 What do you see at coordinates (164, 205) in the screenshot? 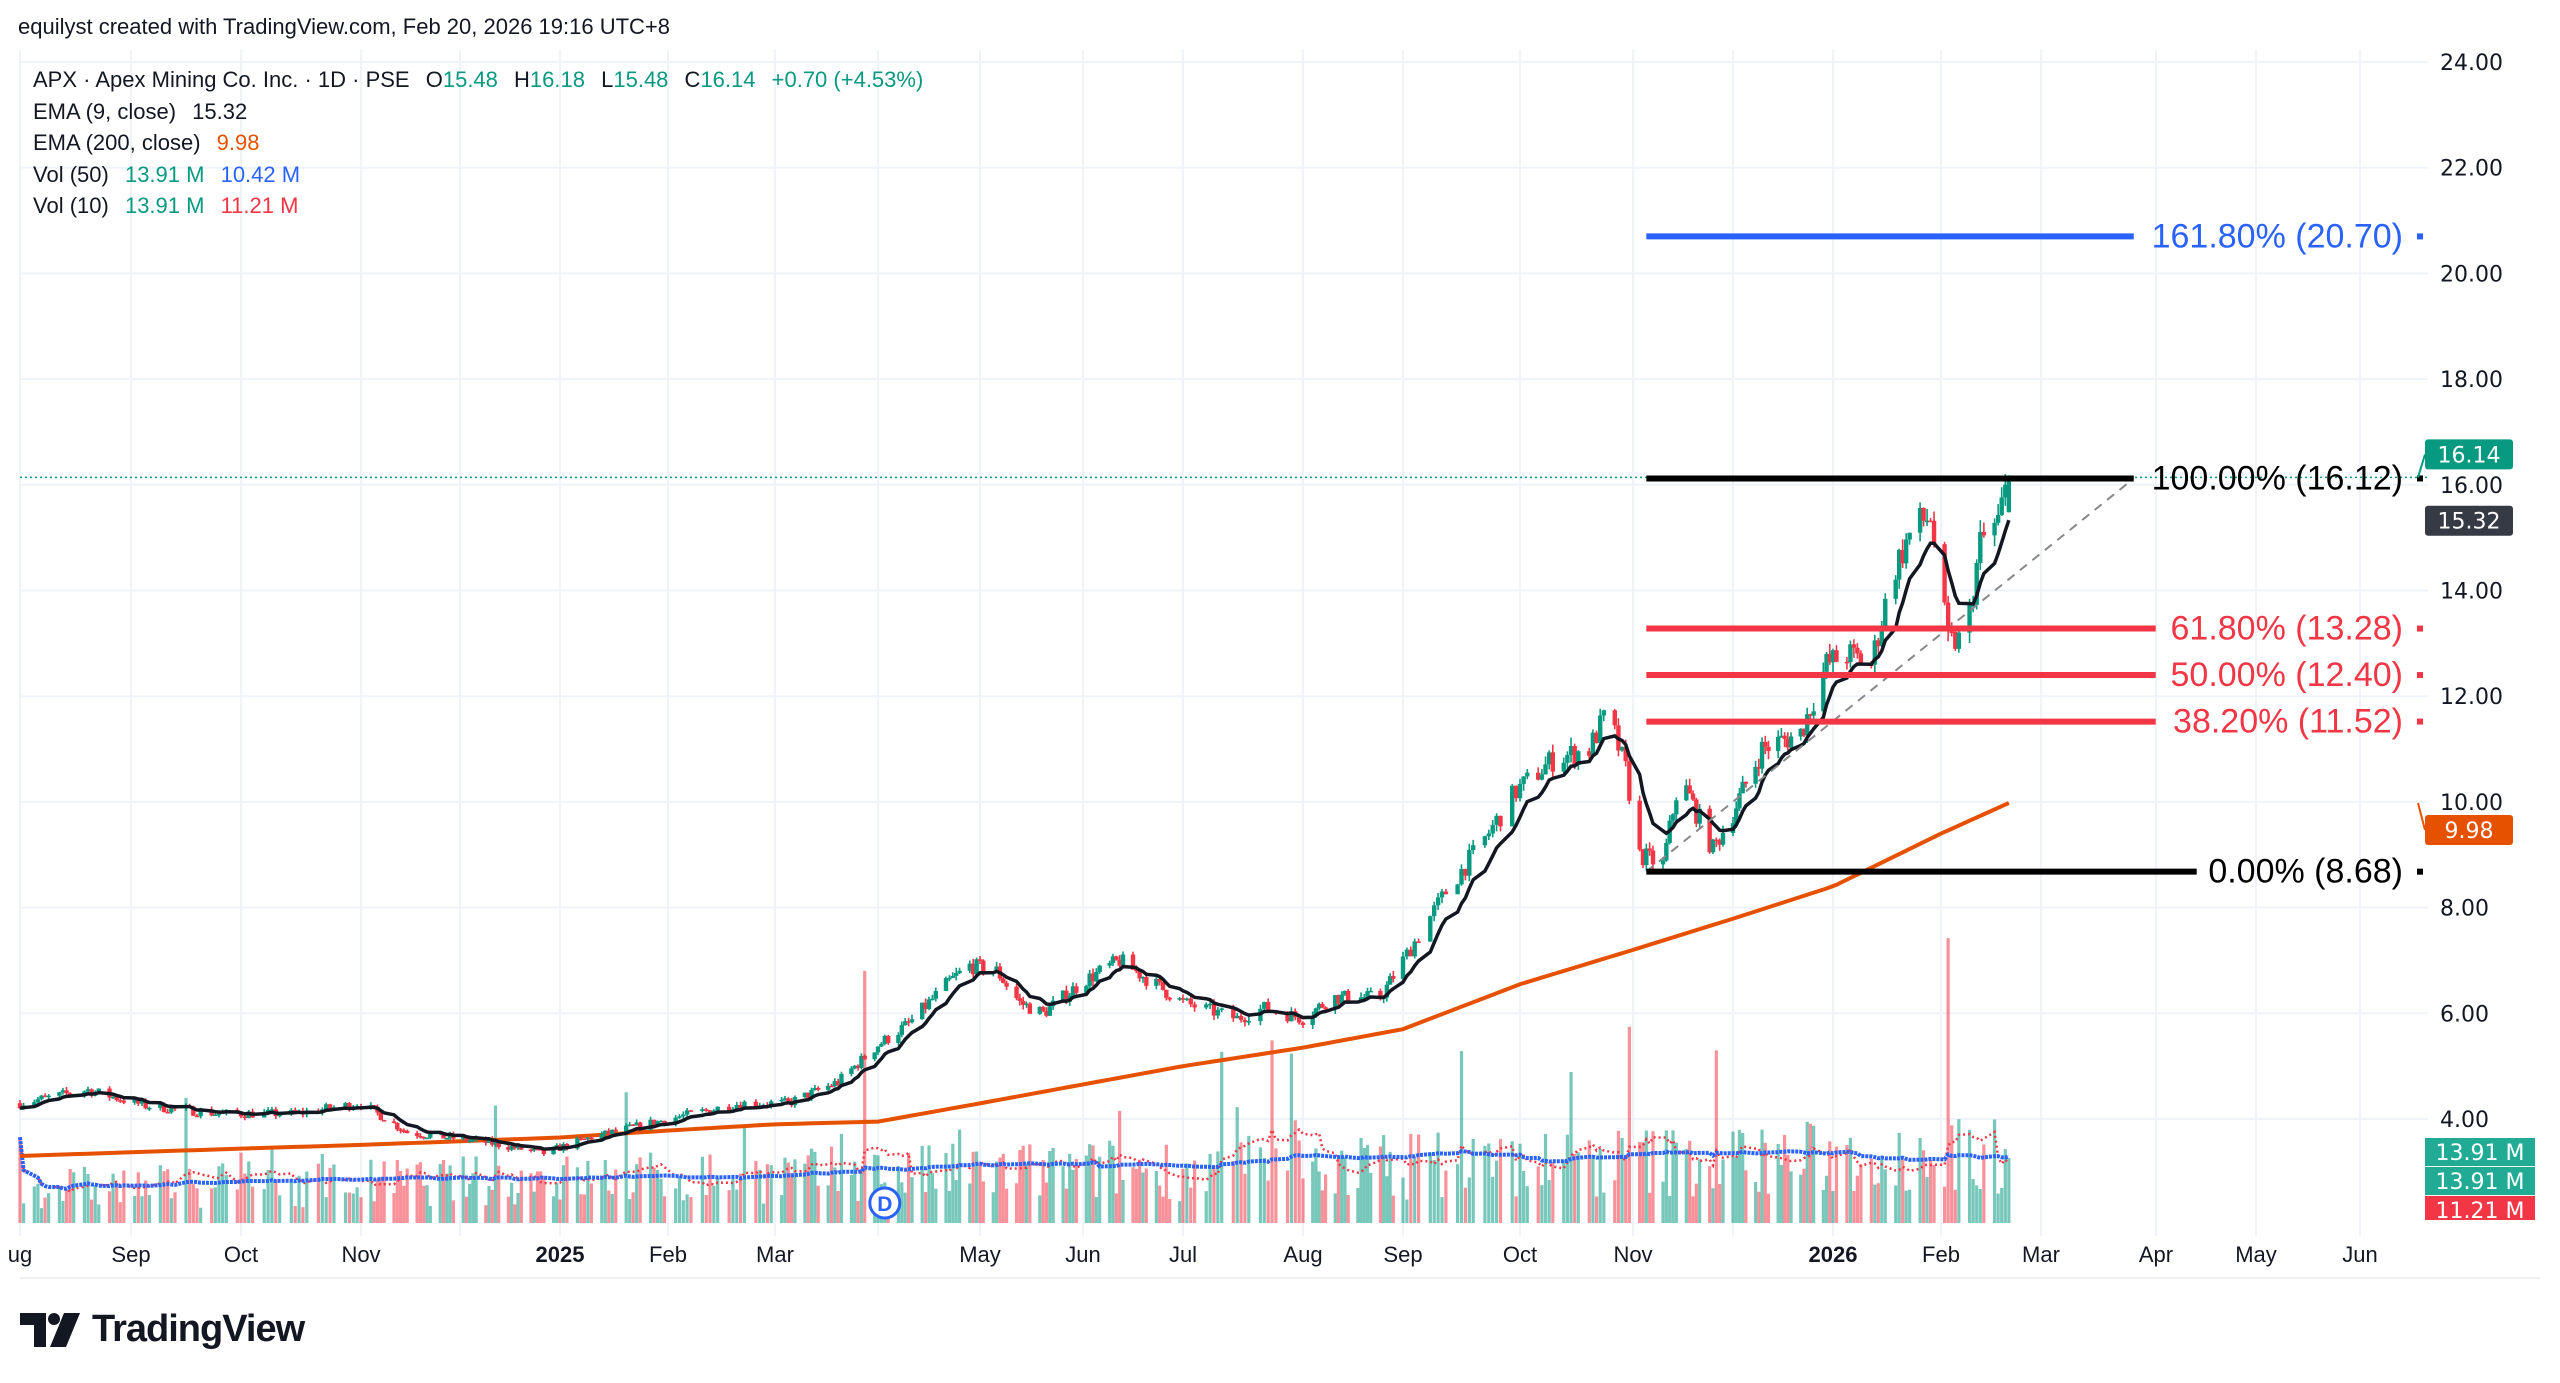
I see `vol10-volume-value: 13.91 M` at bounding box center [164, 205].